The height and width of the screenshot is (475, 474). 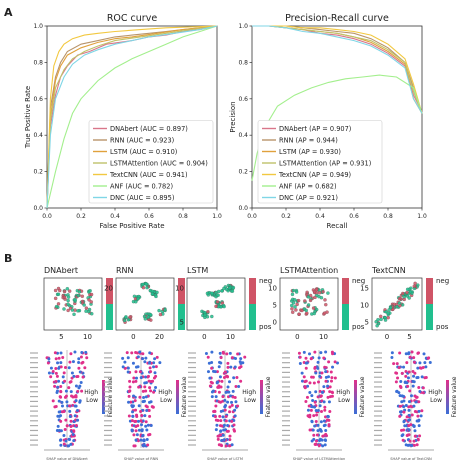 I want to click on y-tick-label: 0.2, so click(x=243, y=172).